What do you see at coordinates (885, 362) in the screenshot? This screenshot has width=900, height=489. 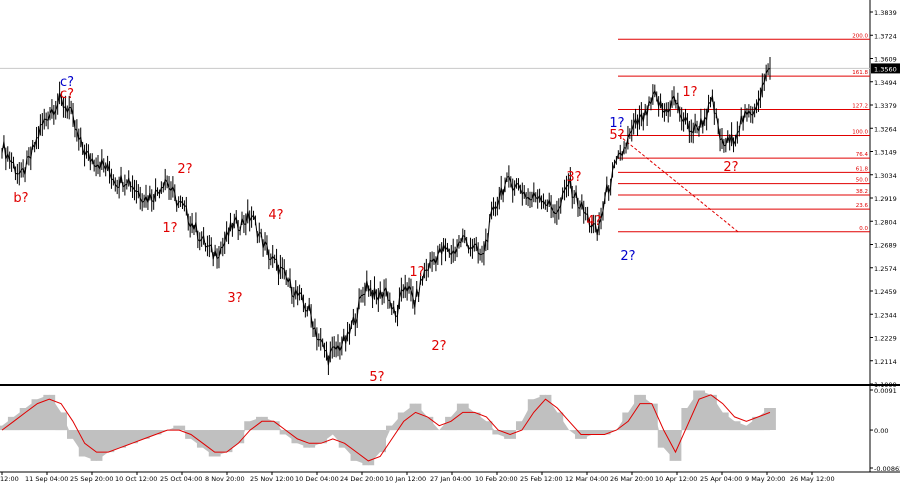 I see `y-tick-label: 1.2114` at bounding box center [885, 362].